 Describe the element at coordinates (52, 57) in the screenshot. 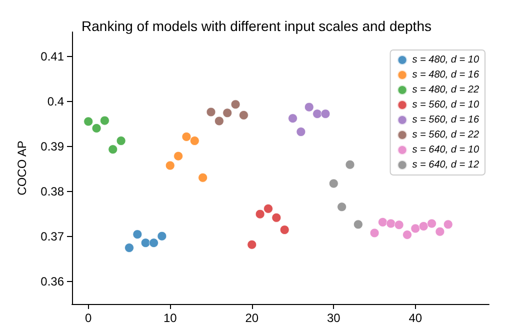

I see `y-tick-label: 0.41` at that location.